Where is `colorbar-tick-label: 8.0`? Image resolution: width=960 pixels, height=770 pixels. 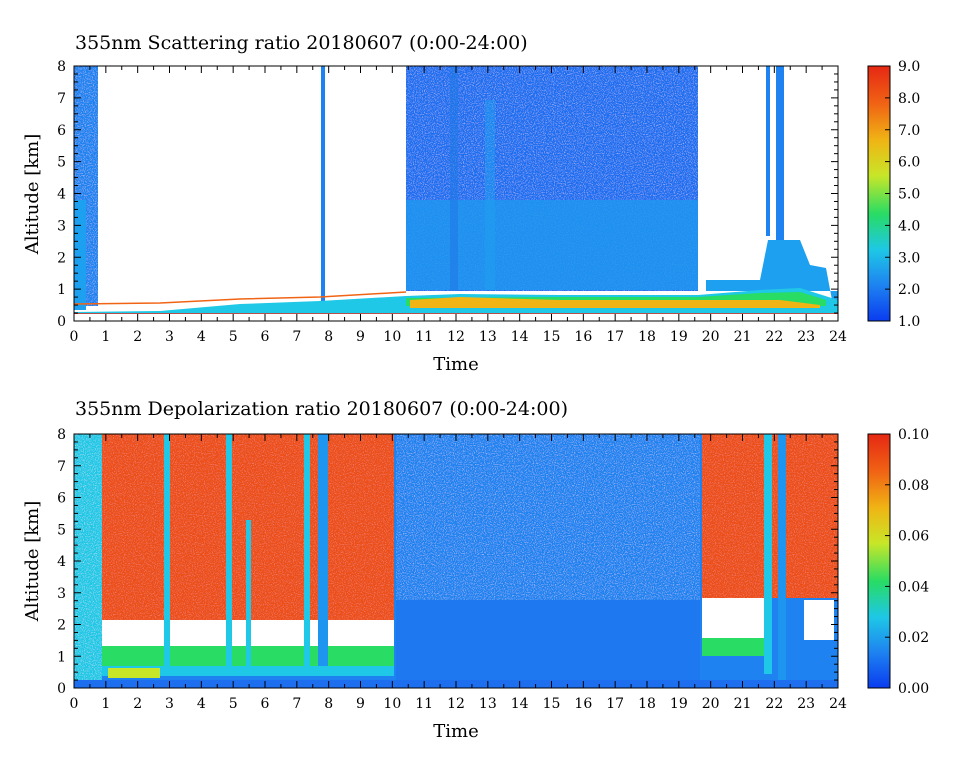 colorbar-tick-label: 8.0 is located at coordinates (909, 99).